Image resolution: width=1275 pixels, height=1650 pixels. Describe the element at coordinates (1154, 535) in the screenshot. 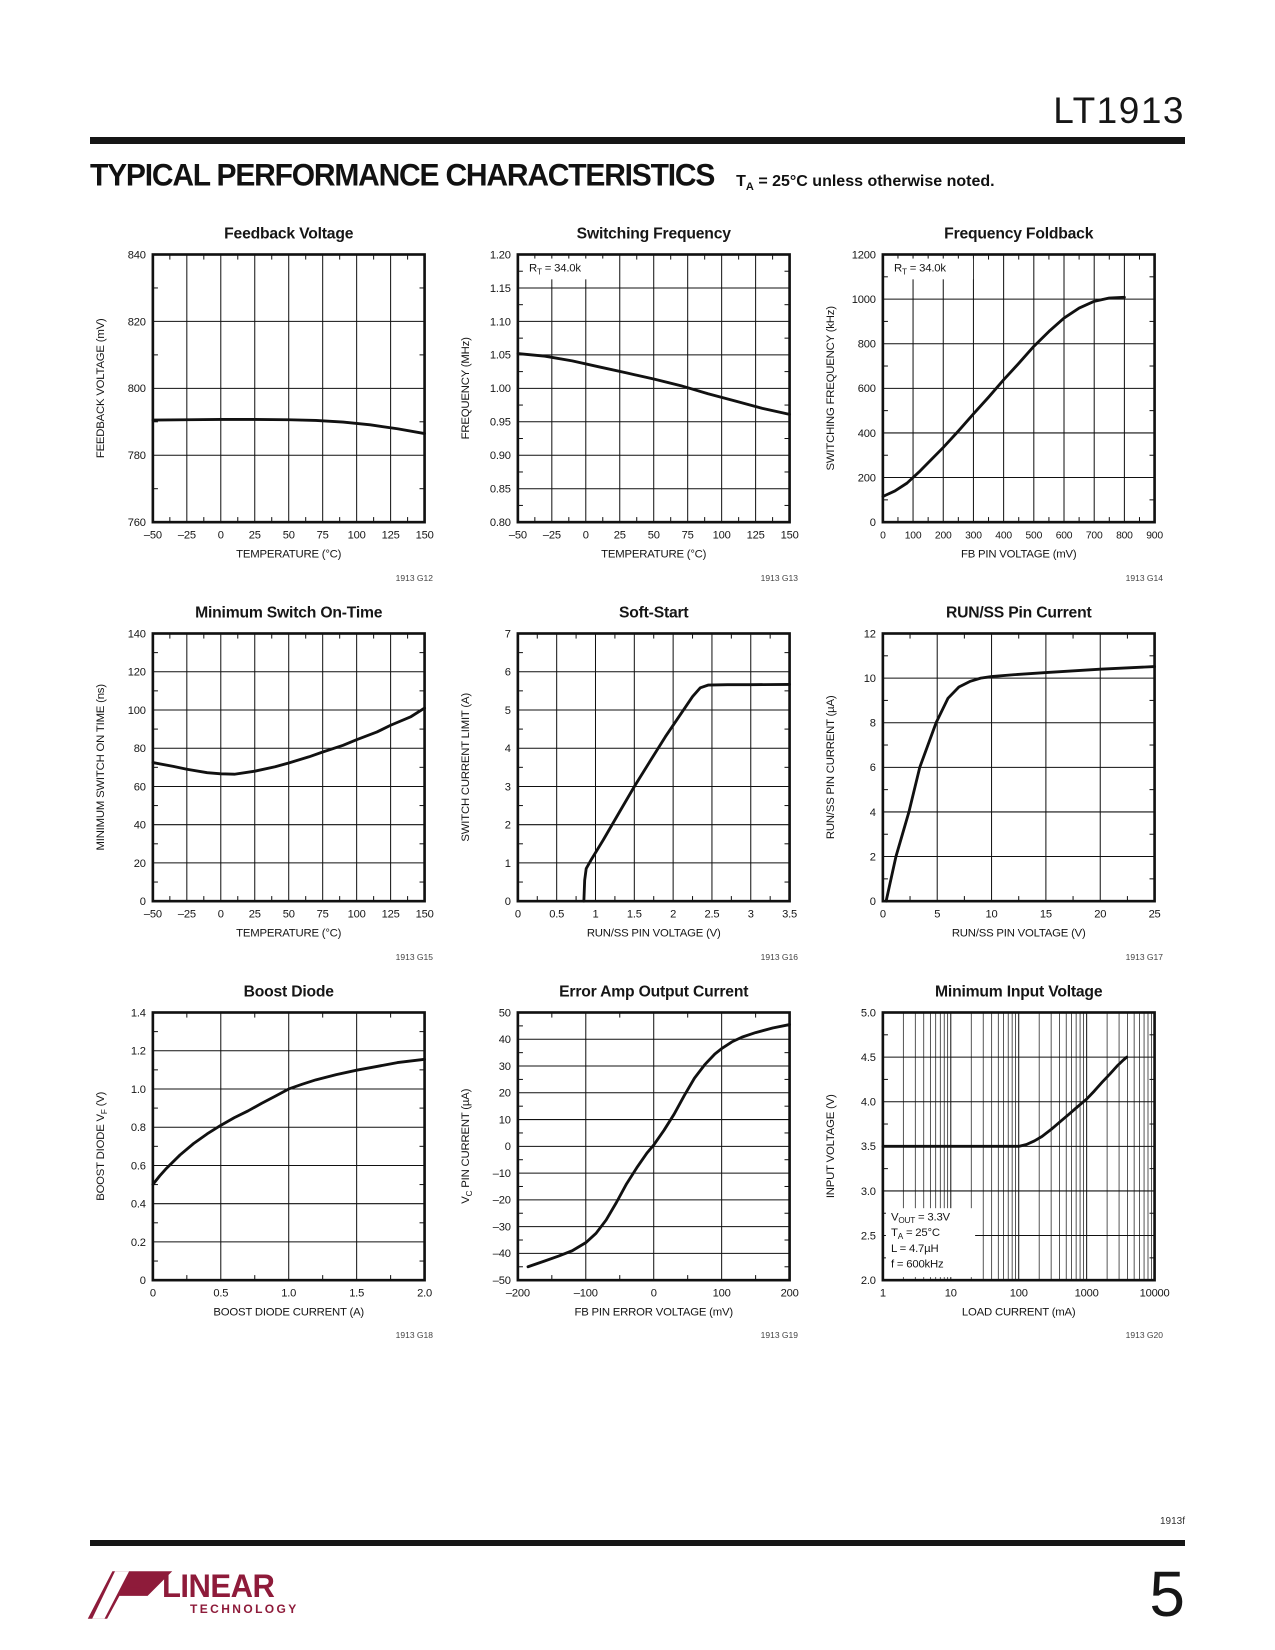

I see `svg-text: 900` at that location.